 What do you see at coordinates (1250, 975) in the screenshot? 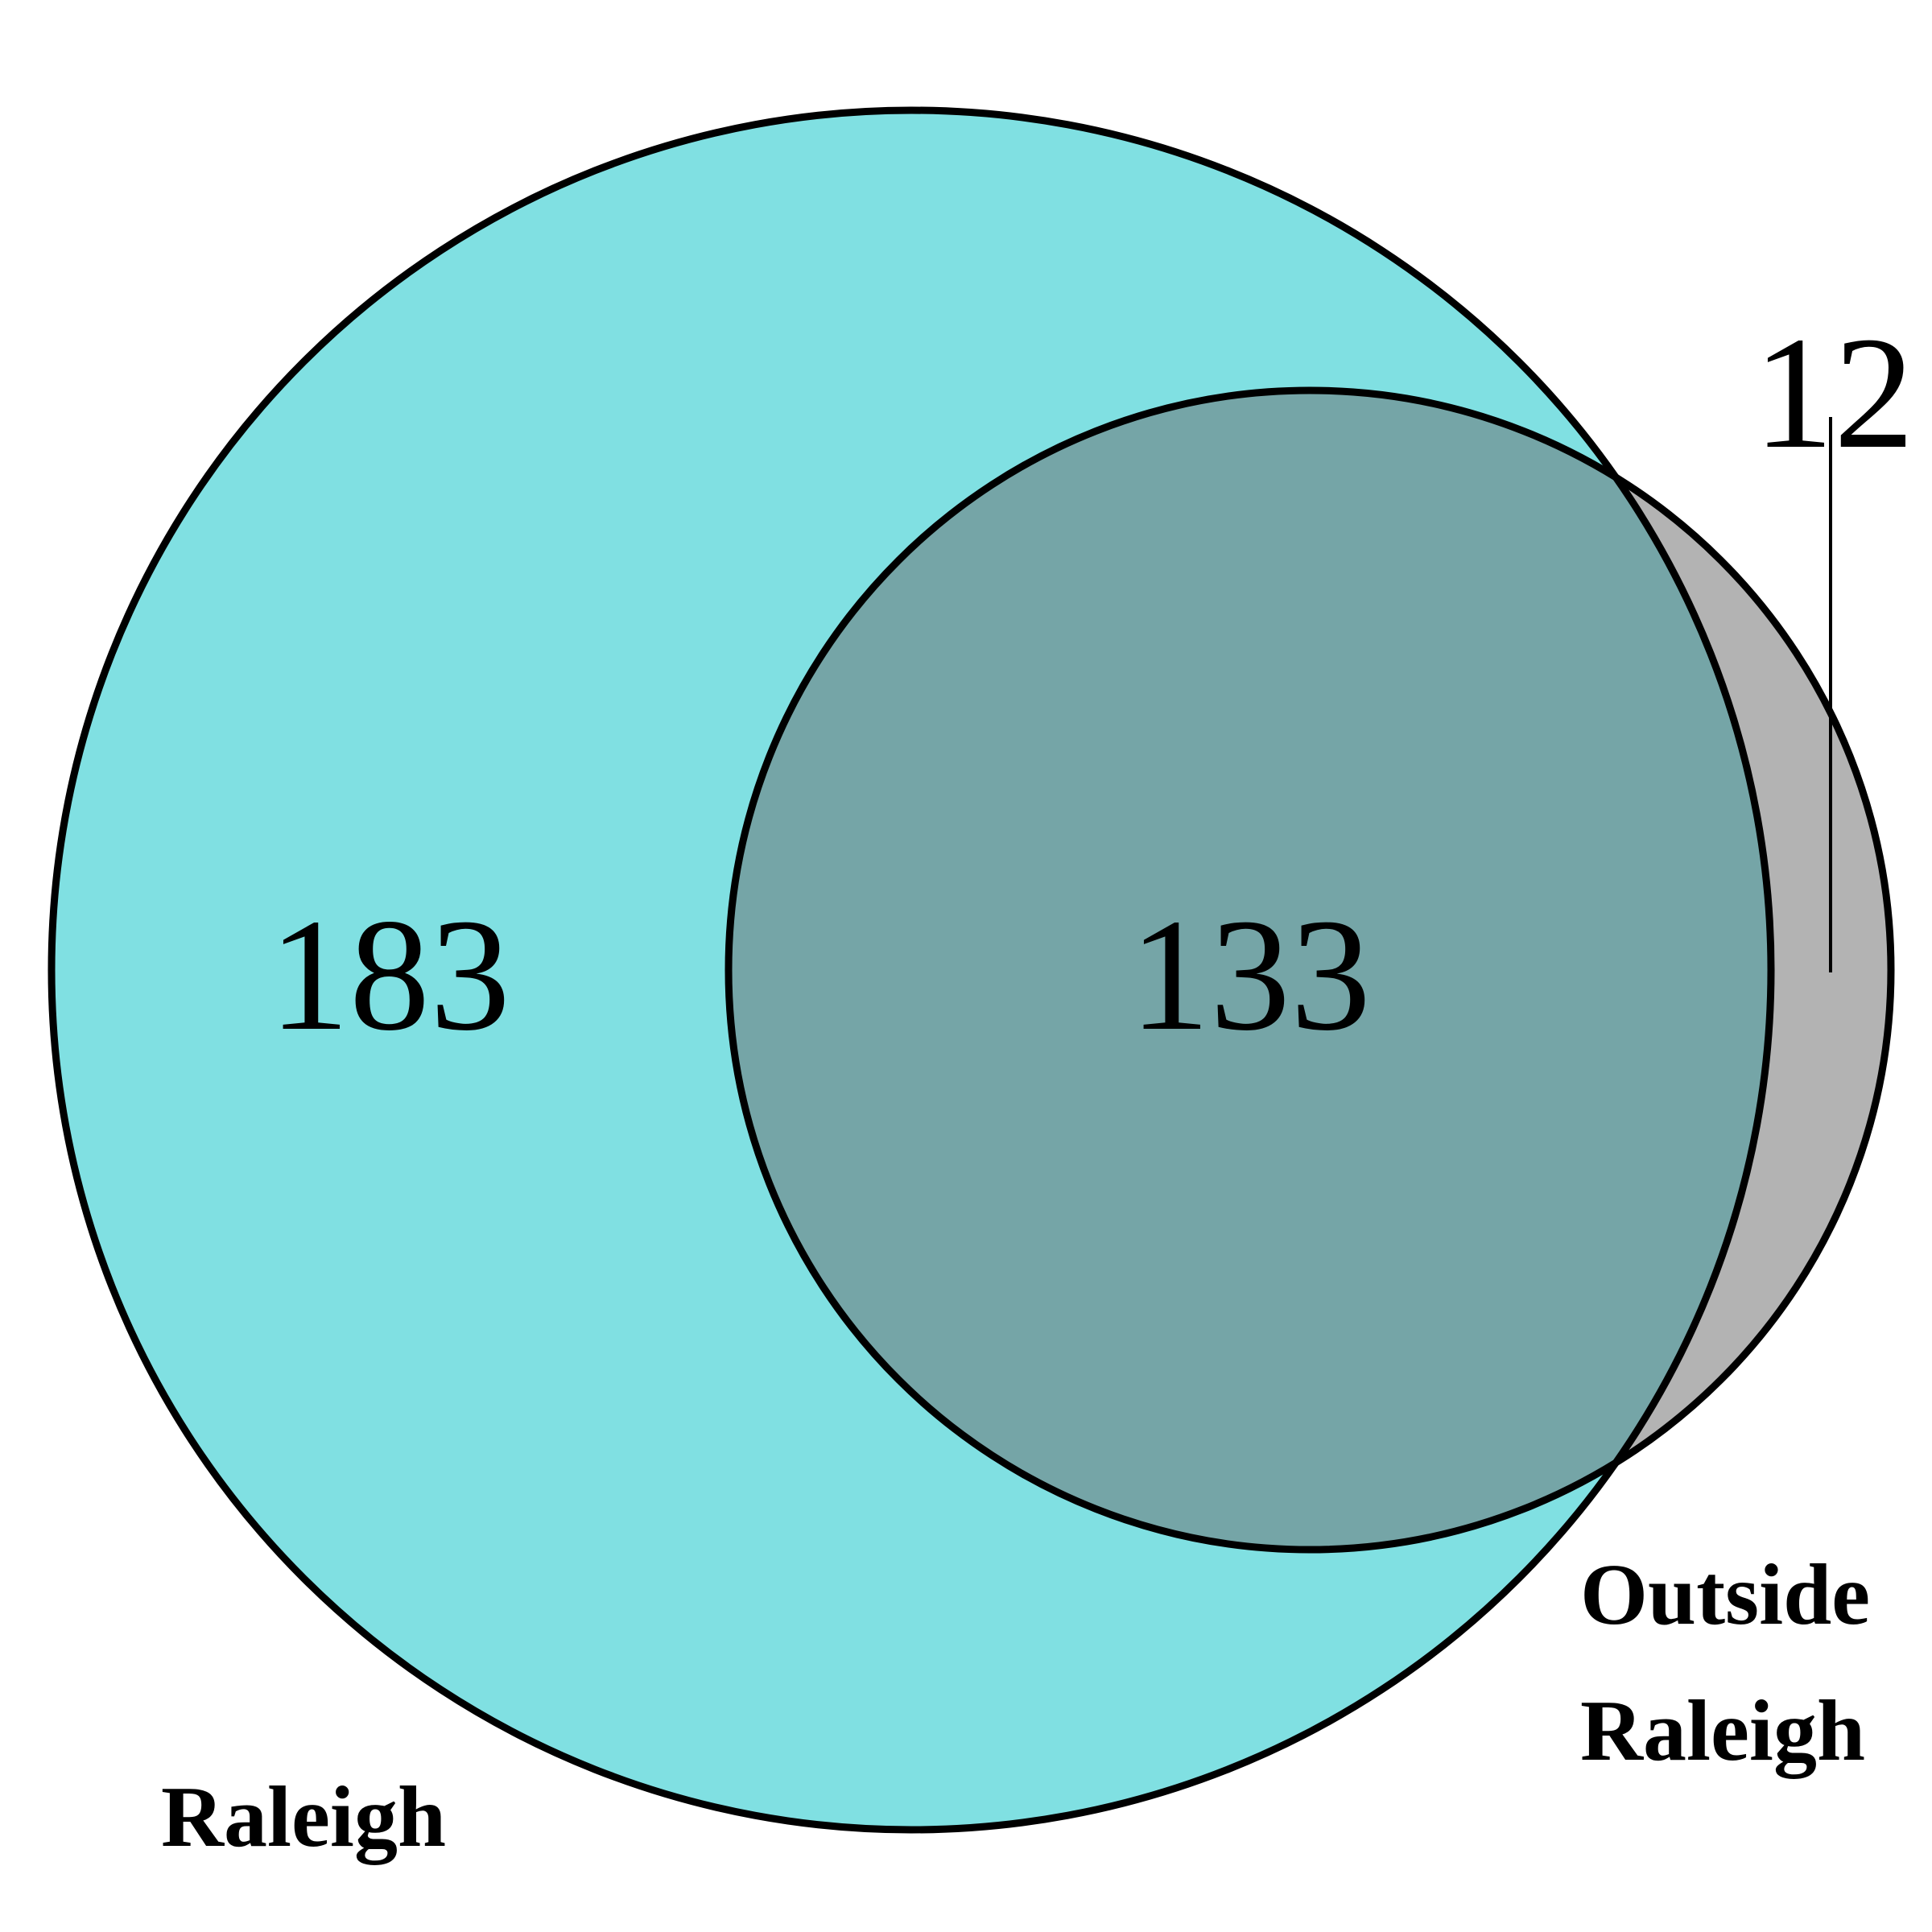
I see `intersection-count: 133` at bounding box center [1250, 975].